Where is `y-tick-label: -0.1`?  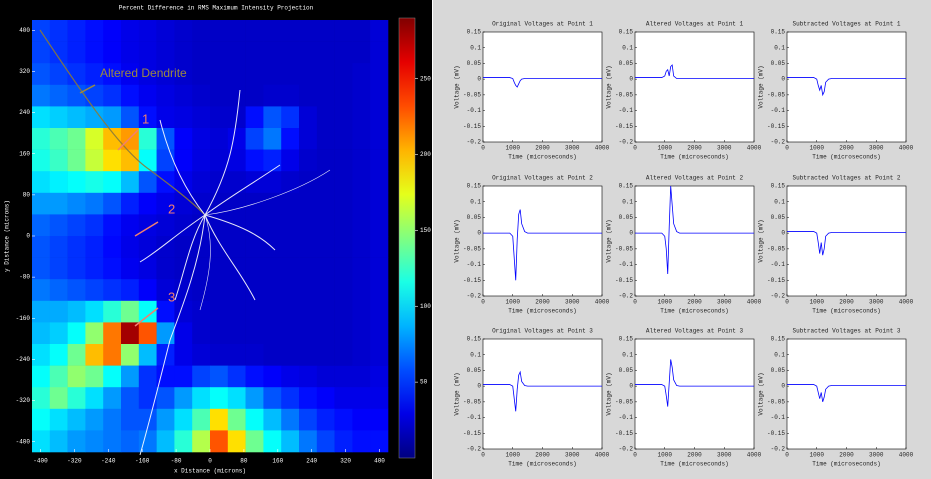 y-tick-label: -0.1 is located at coordinates (778, 110).